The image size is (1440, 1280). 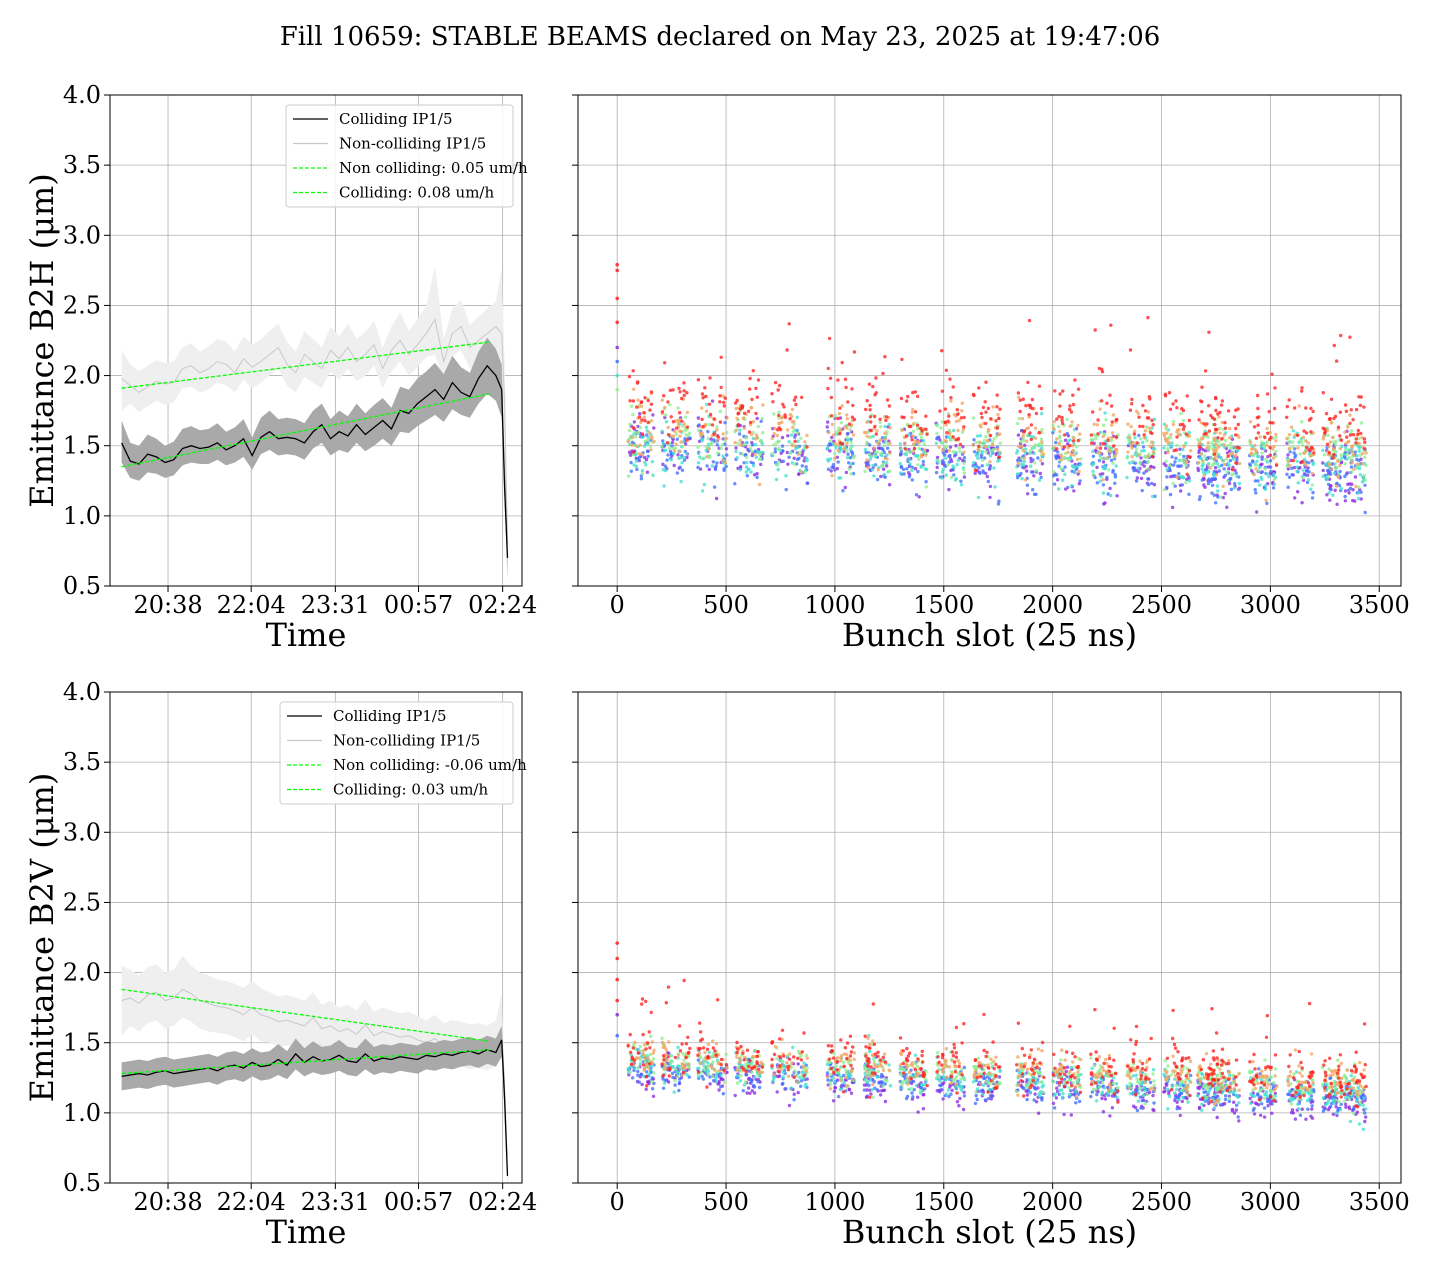 What do you see at coordinates (617, 327) in the screenshot?
I see `first-slot-points` at bounding box center [617, 327].